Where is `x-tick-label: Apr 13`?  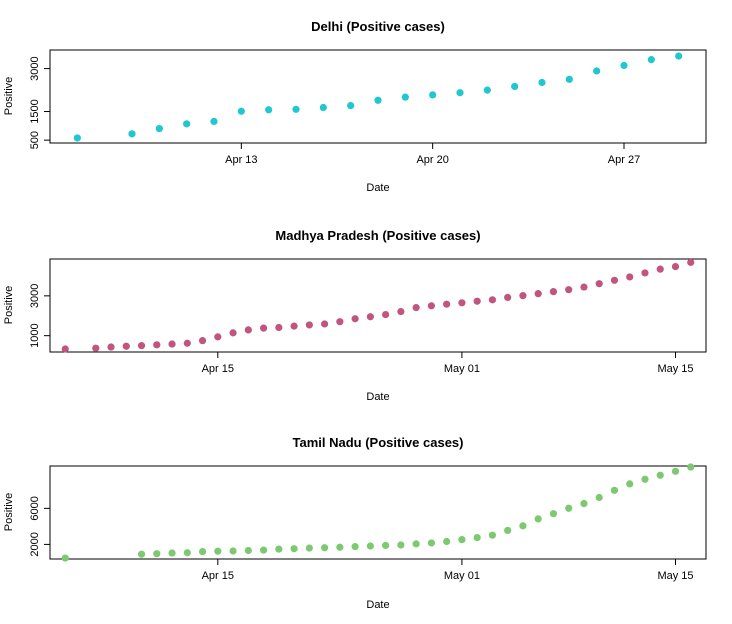
x-tick-label: Apr 13 is located at coordinates (241, 160).